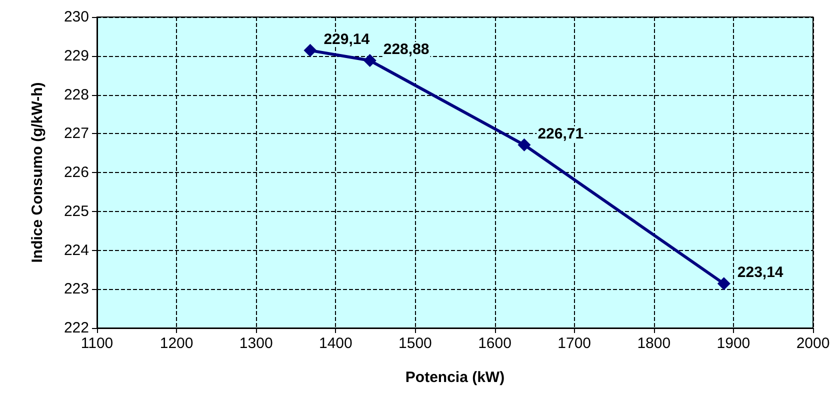 The height and width of the screenshot is (409, 837). Describe the element at coordinates (76, 133) in the screenshot. I see `y-tick-label: 227` at that location.